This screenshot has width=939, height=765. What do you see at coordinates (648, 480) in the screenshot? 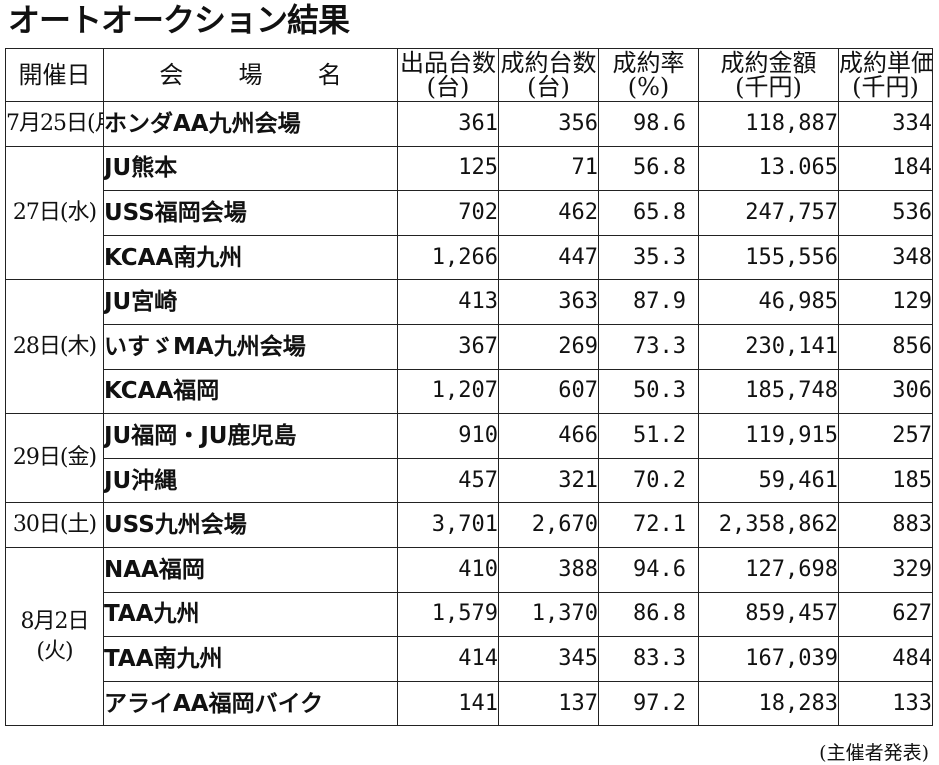
I see `rate-cell: 70.2` at bounding box center [648, 480].